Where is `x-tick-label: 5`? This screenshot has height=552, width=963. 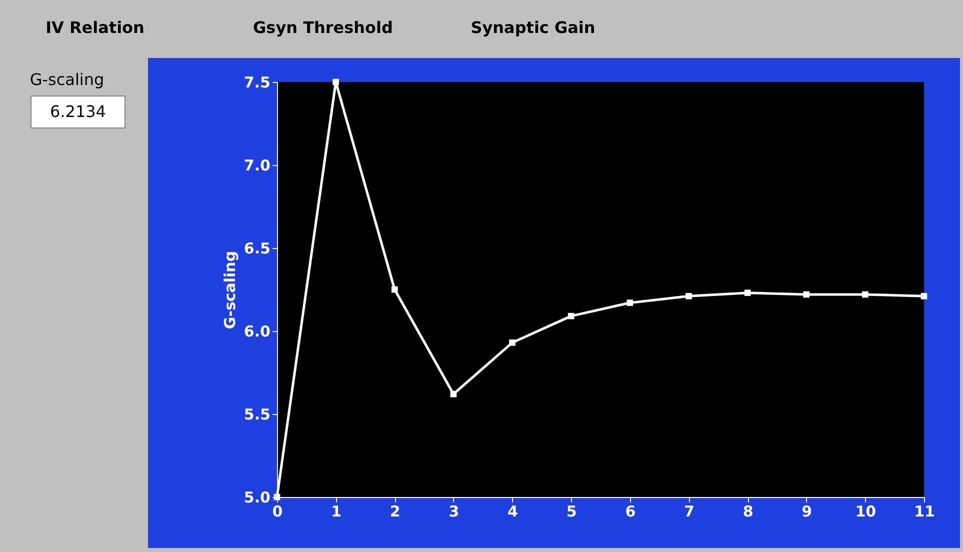 x-tick-label: 5 is located at coordinates (571, 511).